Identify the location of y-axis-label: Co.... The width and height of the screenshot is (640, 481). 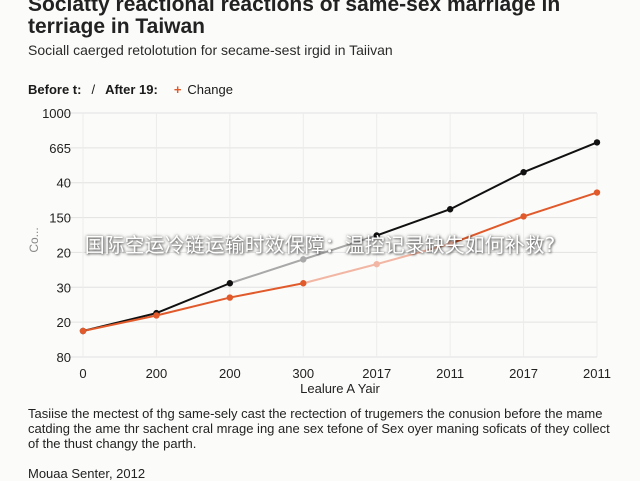
(34, 239).